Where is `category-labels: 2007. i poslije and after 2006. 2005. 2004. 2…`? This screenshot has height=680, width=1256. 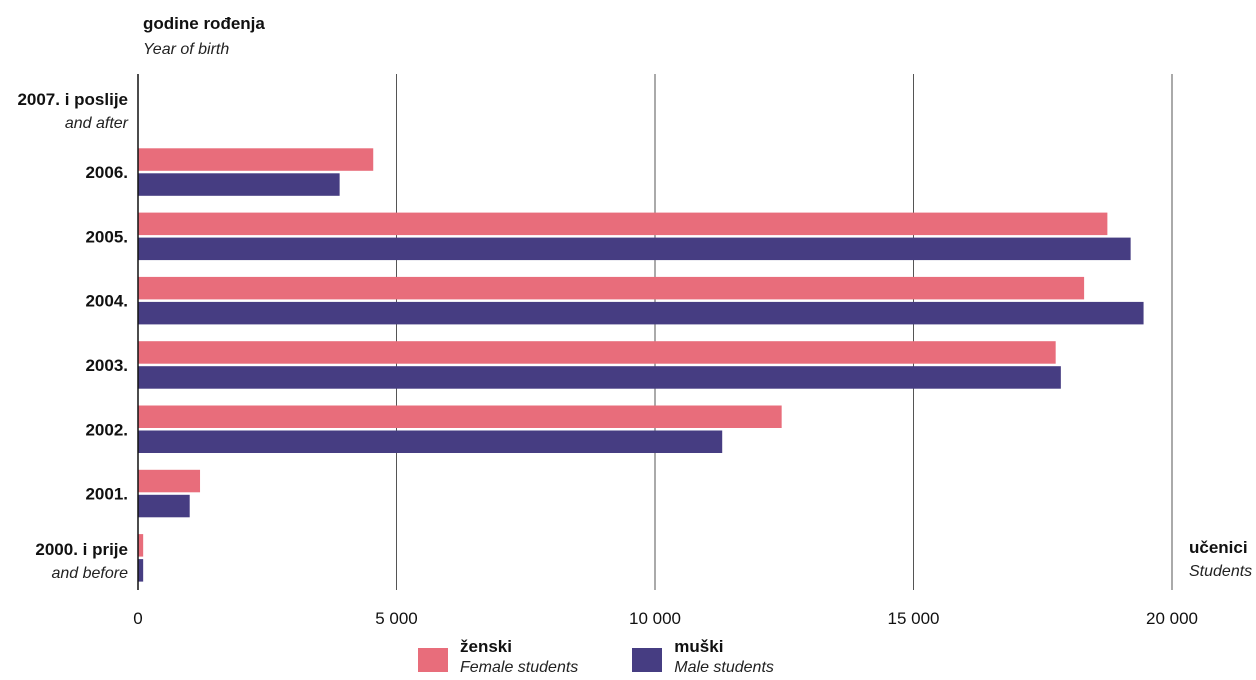
category-labels: 2007. i poslije and after 2006. 2005. 2004. 2… is located at coordinates (72, 336).